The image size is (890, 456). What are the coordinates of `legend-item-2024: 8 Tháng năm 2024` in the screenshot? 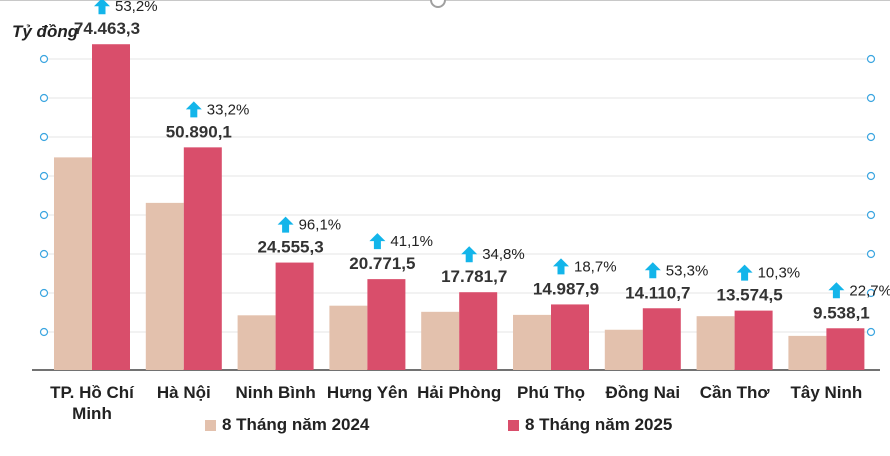 It's located at (287, 425).